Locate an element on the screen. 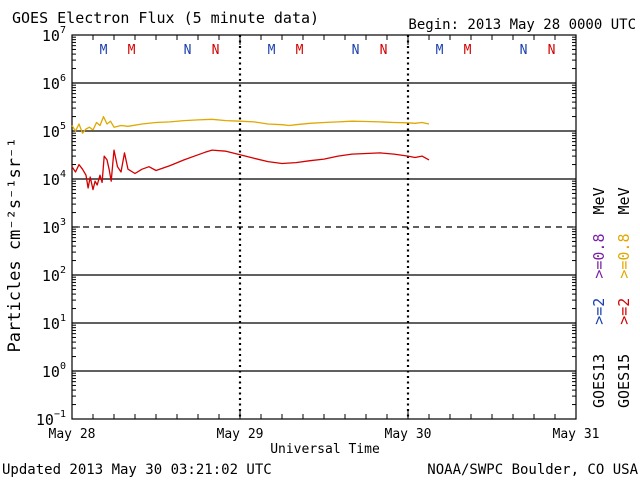 This screenshot has width=640, height=480. svg-text:GOES15 >=2 >=0.8: GOES15 >=2 >=0.8 MeV is located at coordinates (624, 297).